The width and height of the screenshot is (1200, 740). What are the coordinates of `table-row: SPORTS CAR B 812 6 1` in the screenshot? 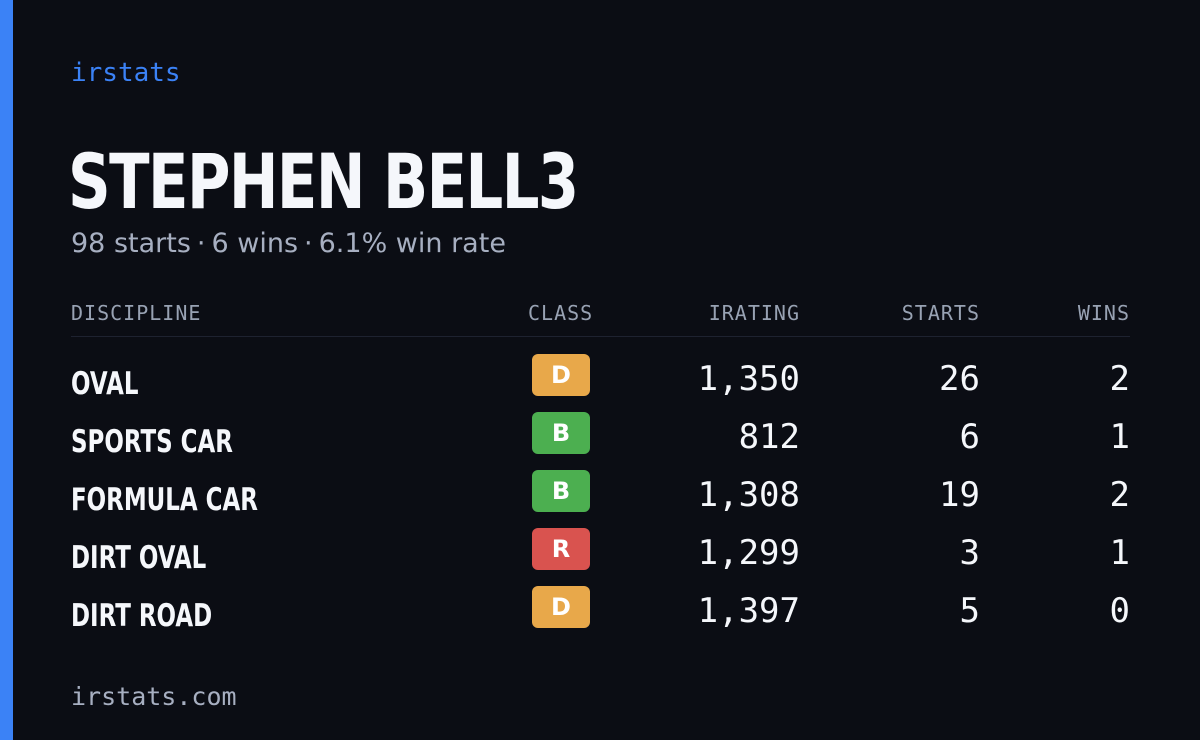 It's located at (600, 441).